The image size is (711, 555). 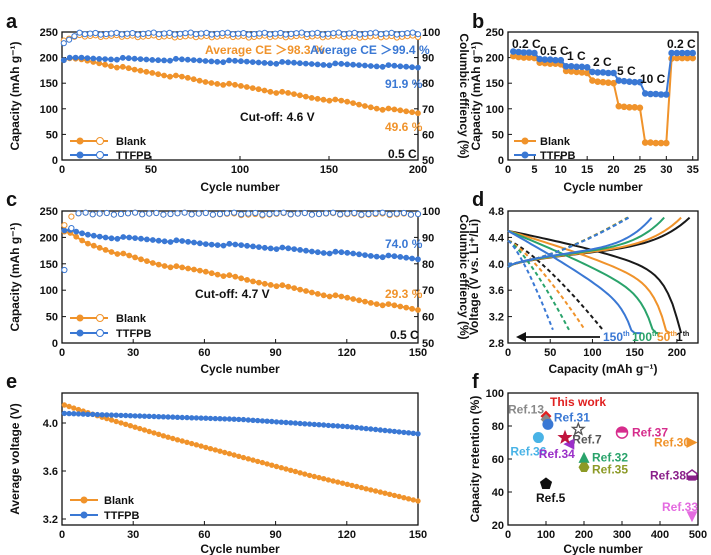 What do you see at coordinates (464, 276) in the screenshot?
I see `y2-axis-label-c: Columbic effiency (%)` at bounding box center [464, 276].